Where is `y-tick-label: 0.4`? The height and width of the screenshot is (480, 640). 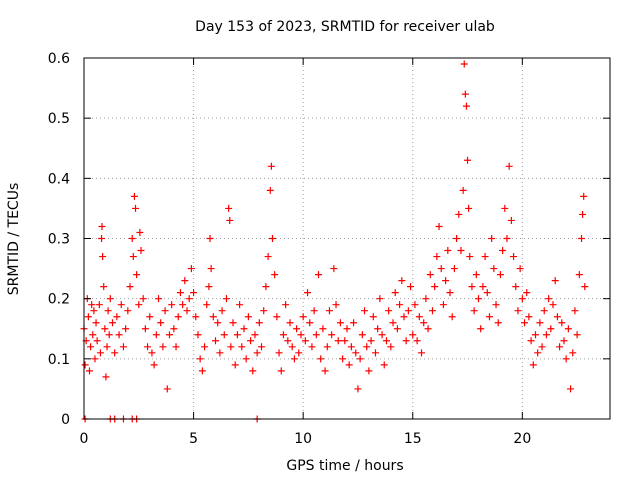
y-tick-label: 0.4 is located at coordinates (59, 179).